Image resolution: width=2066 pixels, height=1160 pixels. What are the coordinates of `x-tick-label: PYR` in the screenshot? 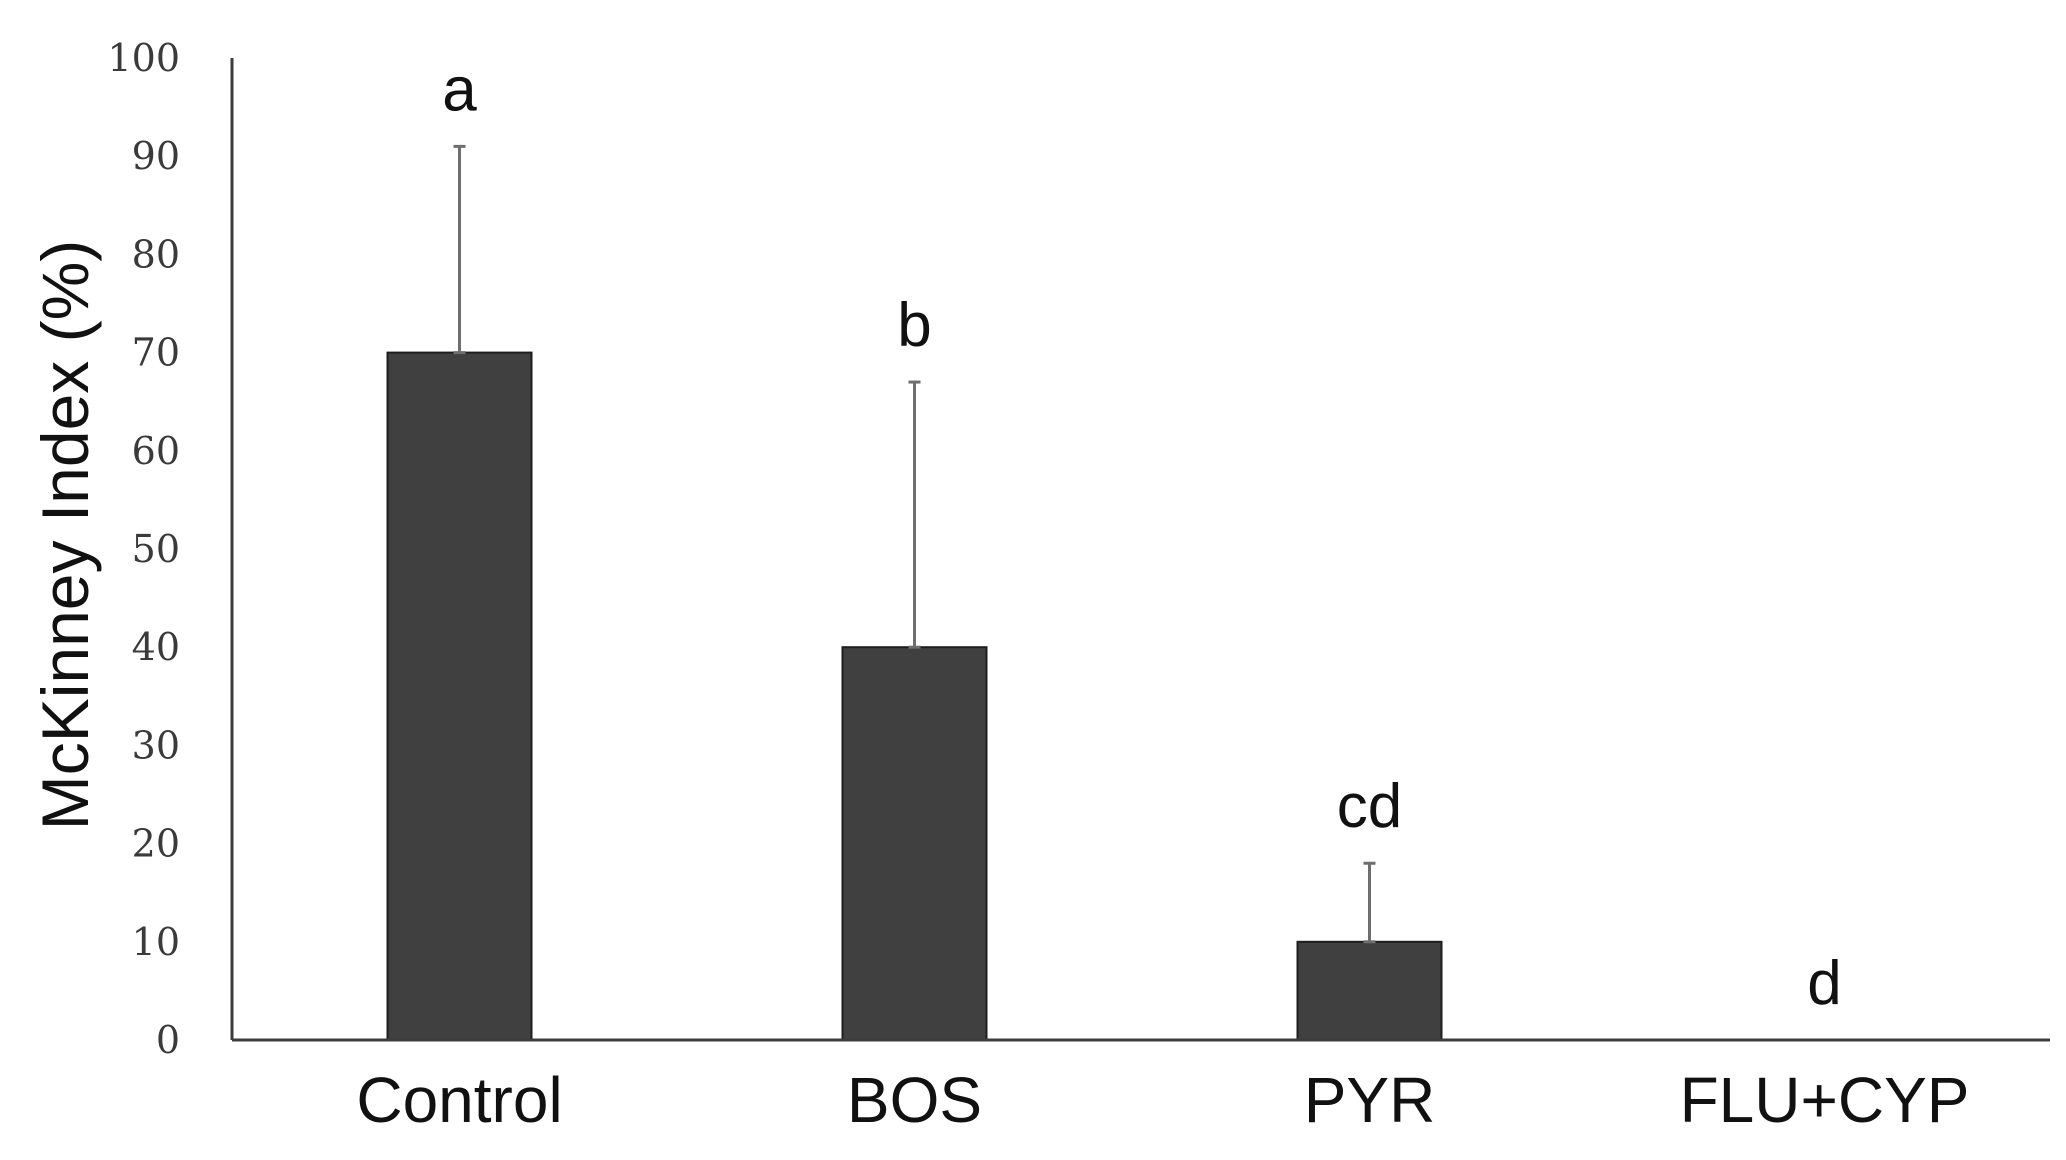 It's located at (1370, 1100).